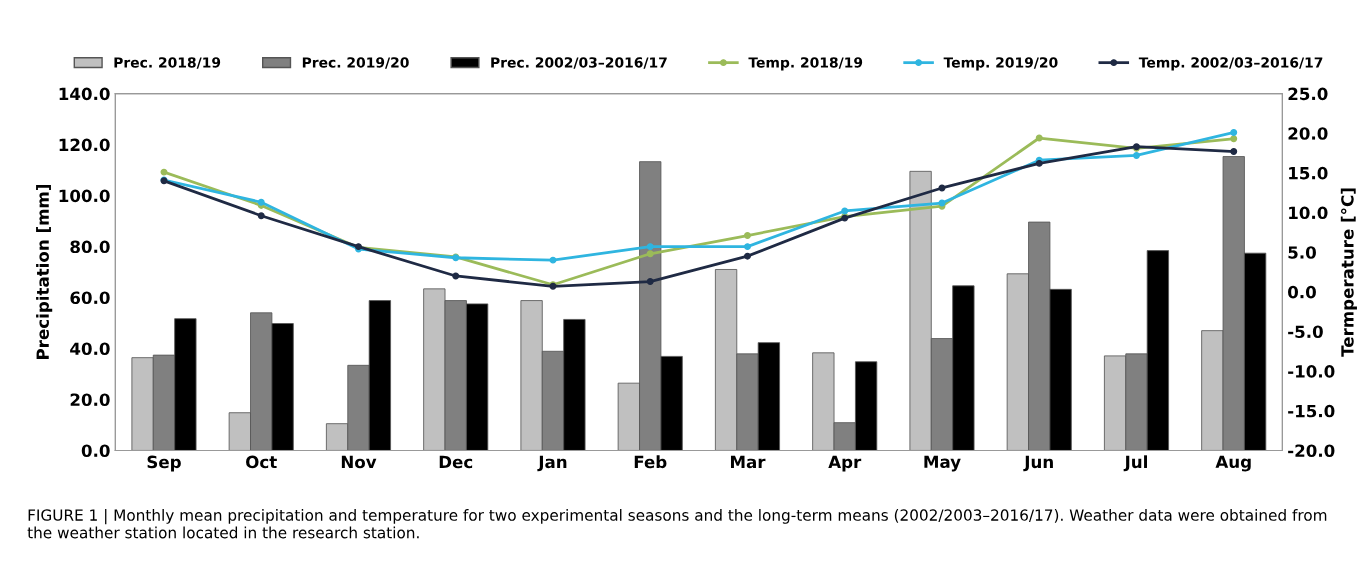 The width and height of the screenshot is (1357, 585). I want to click on y-tick-label: 40.0, so click(90, 349).